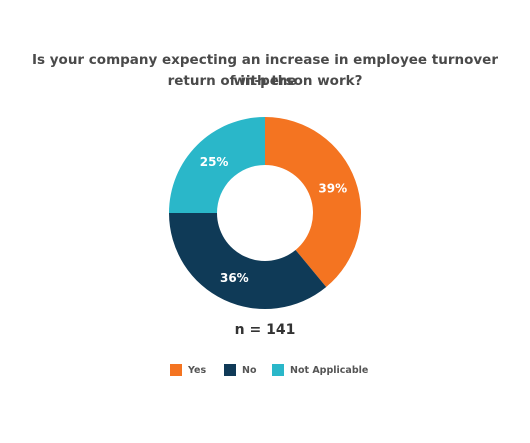  I want to click on legend-item-no: No, so click(240, 370).